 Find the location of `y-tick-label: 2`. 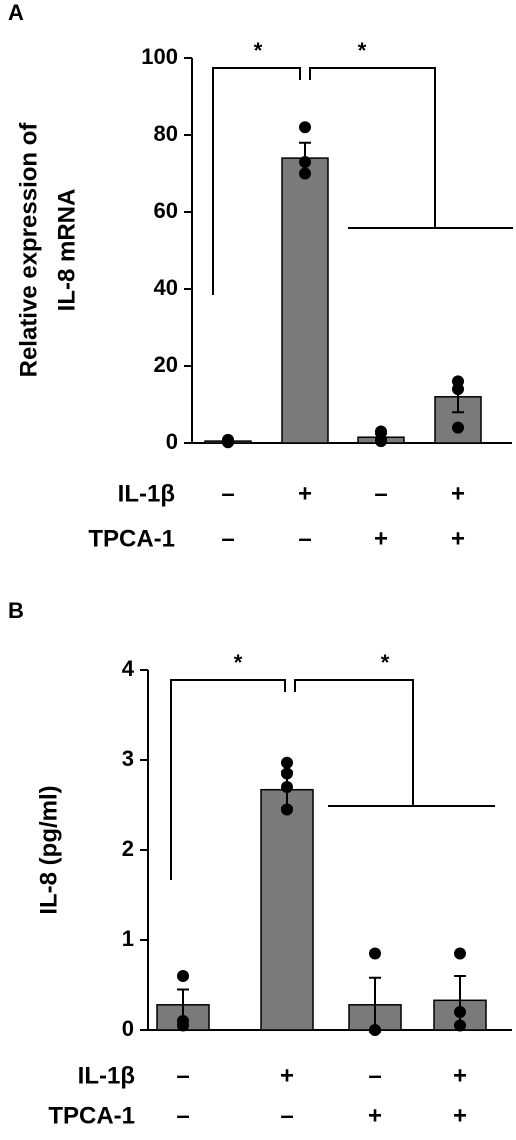

y-tick-label: 2 is located at coordinates (128, 848).